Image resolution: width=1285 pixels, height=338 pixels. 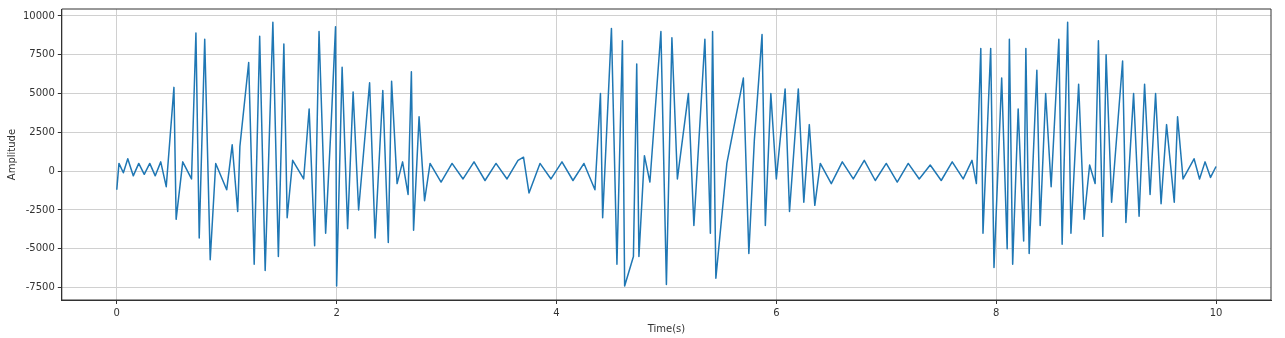 What do you see at coordinates (776, 312) in the screenshot?
I see `x-tick-label: 6` at bounding box center [776, 312].